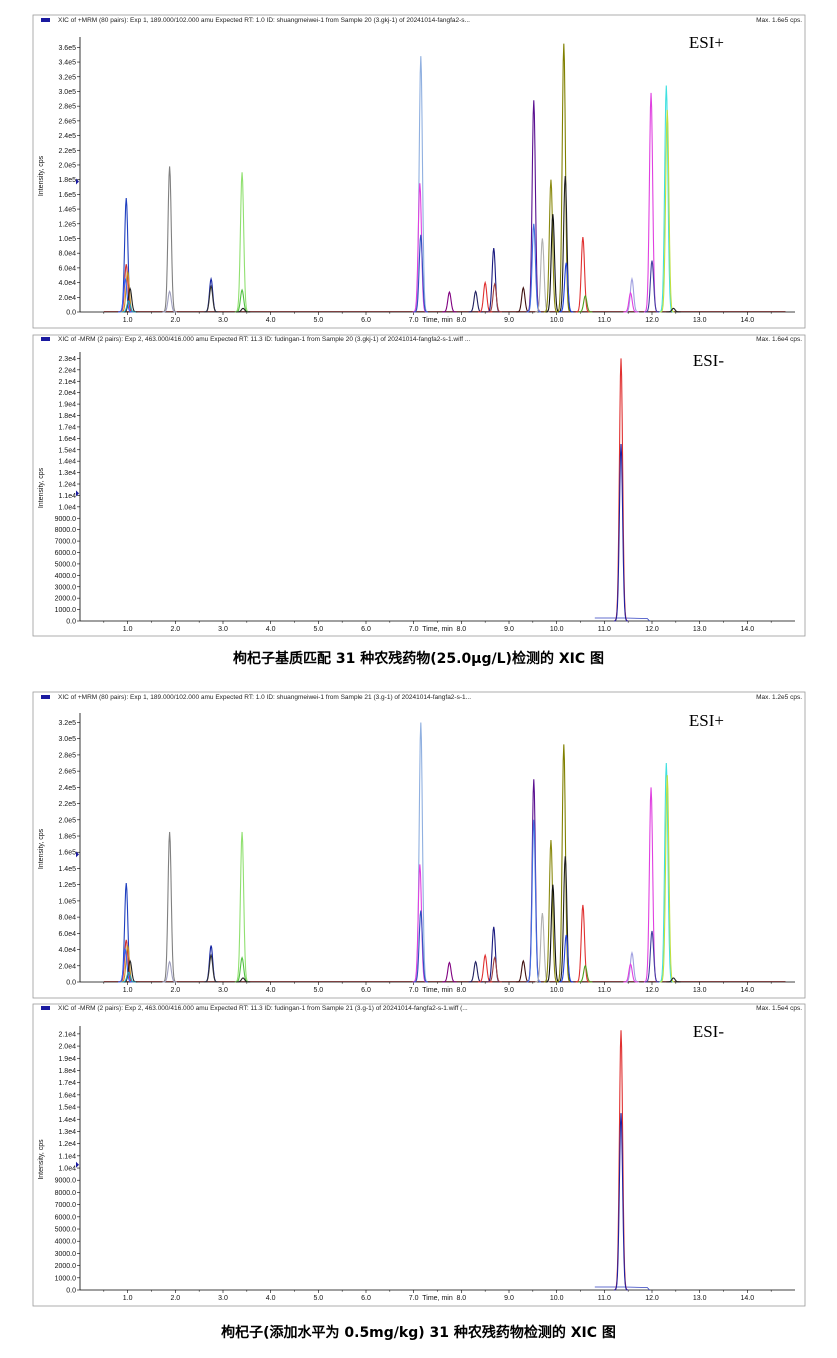 Image resolution: width=837 pixels, height=1358 pixels. Describe the element at coordinates (67, 462) in the screenshot. I see `y-tick-label: 1.4e4` at that location.